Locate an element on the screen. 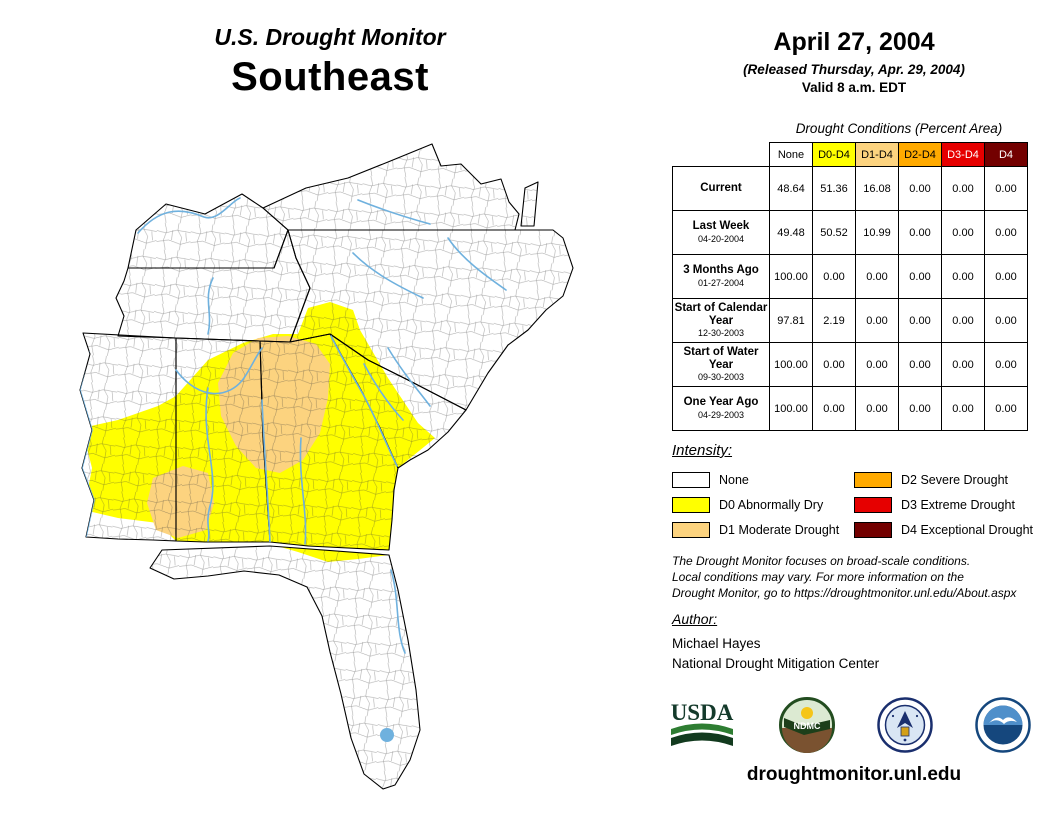  table-title: Drought Conditions (Percent Area) is located at coordinates (899, 128).